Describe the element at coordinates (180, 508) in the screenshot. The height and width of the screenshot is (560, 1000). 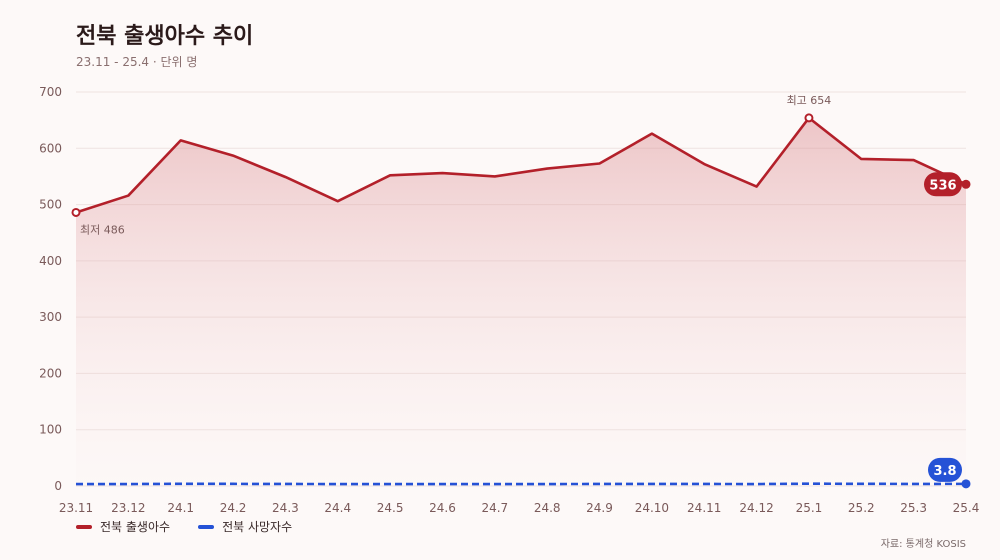
I see `x-tick-label: 24.1` at that location.